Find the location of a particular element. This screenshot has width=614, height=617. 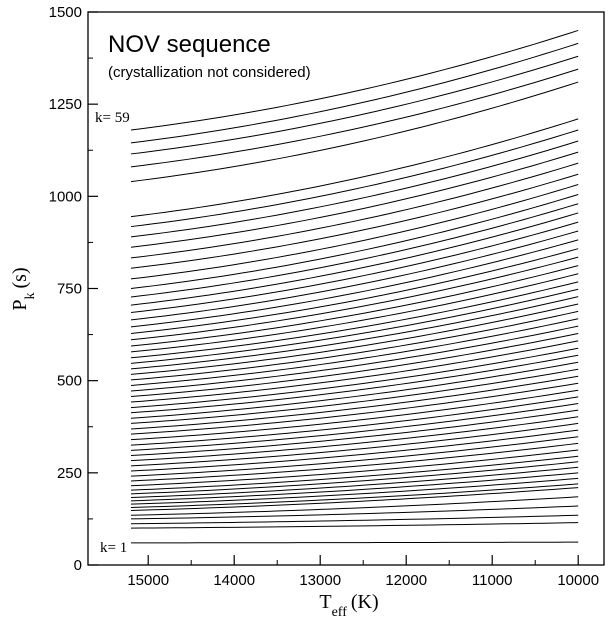

mode-line-k56 is located at coordinates (354, 118).